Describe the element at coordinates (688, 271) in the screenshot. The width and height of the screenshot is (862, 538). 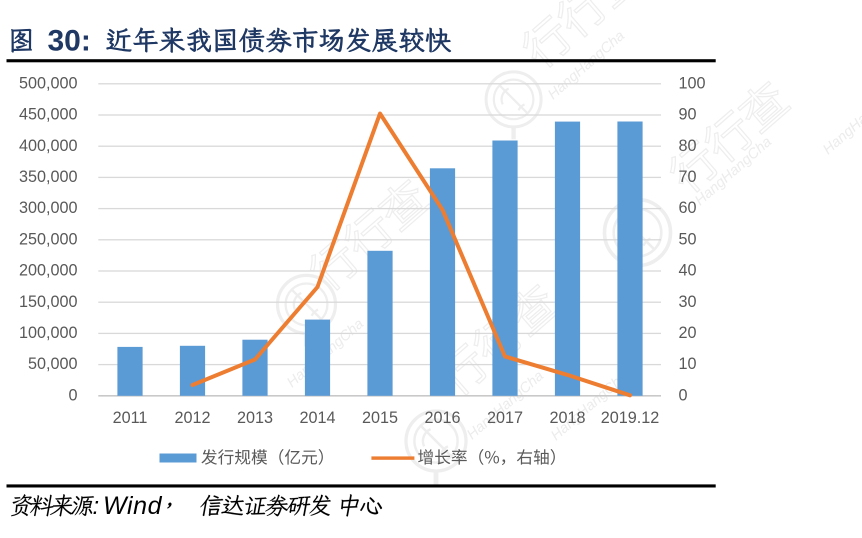
I see `svg-text: 40` at that location.